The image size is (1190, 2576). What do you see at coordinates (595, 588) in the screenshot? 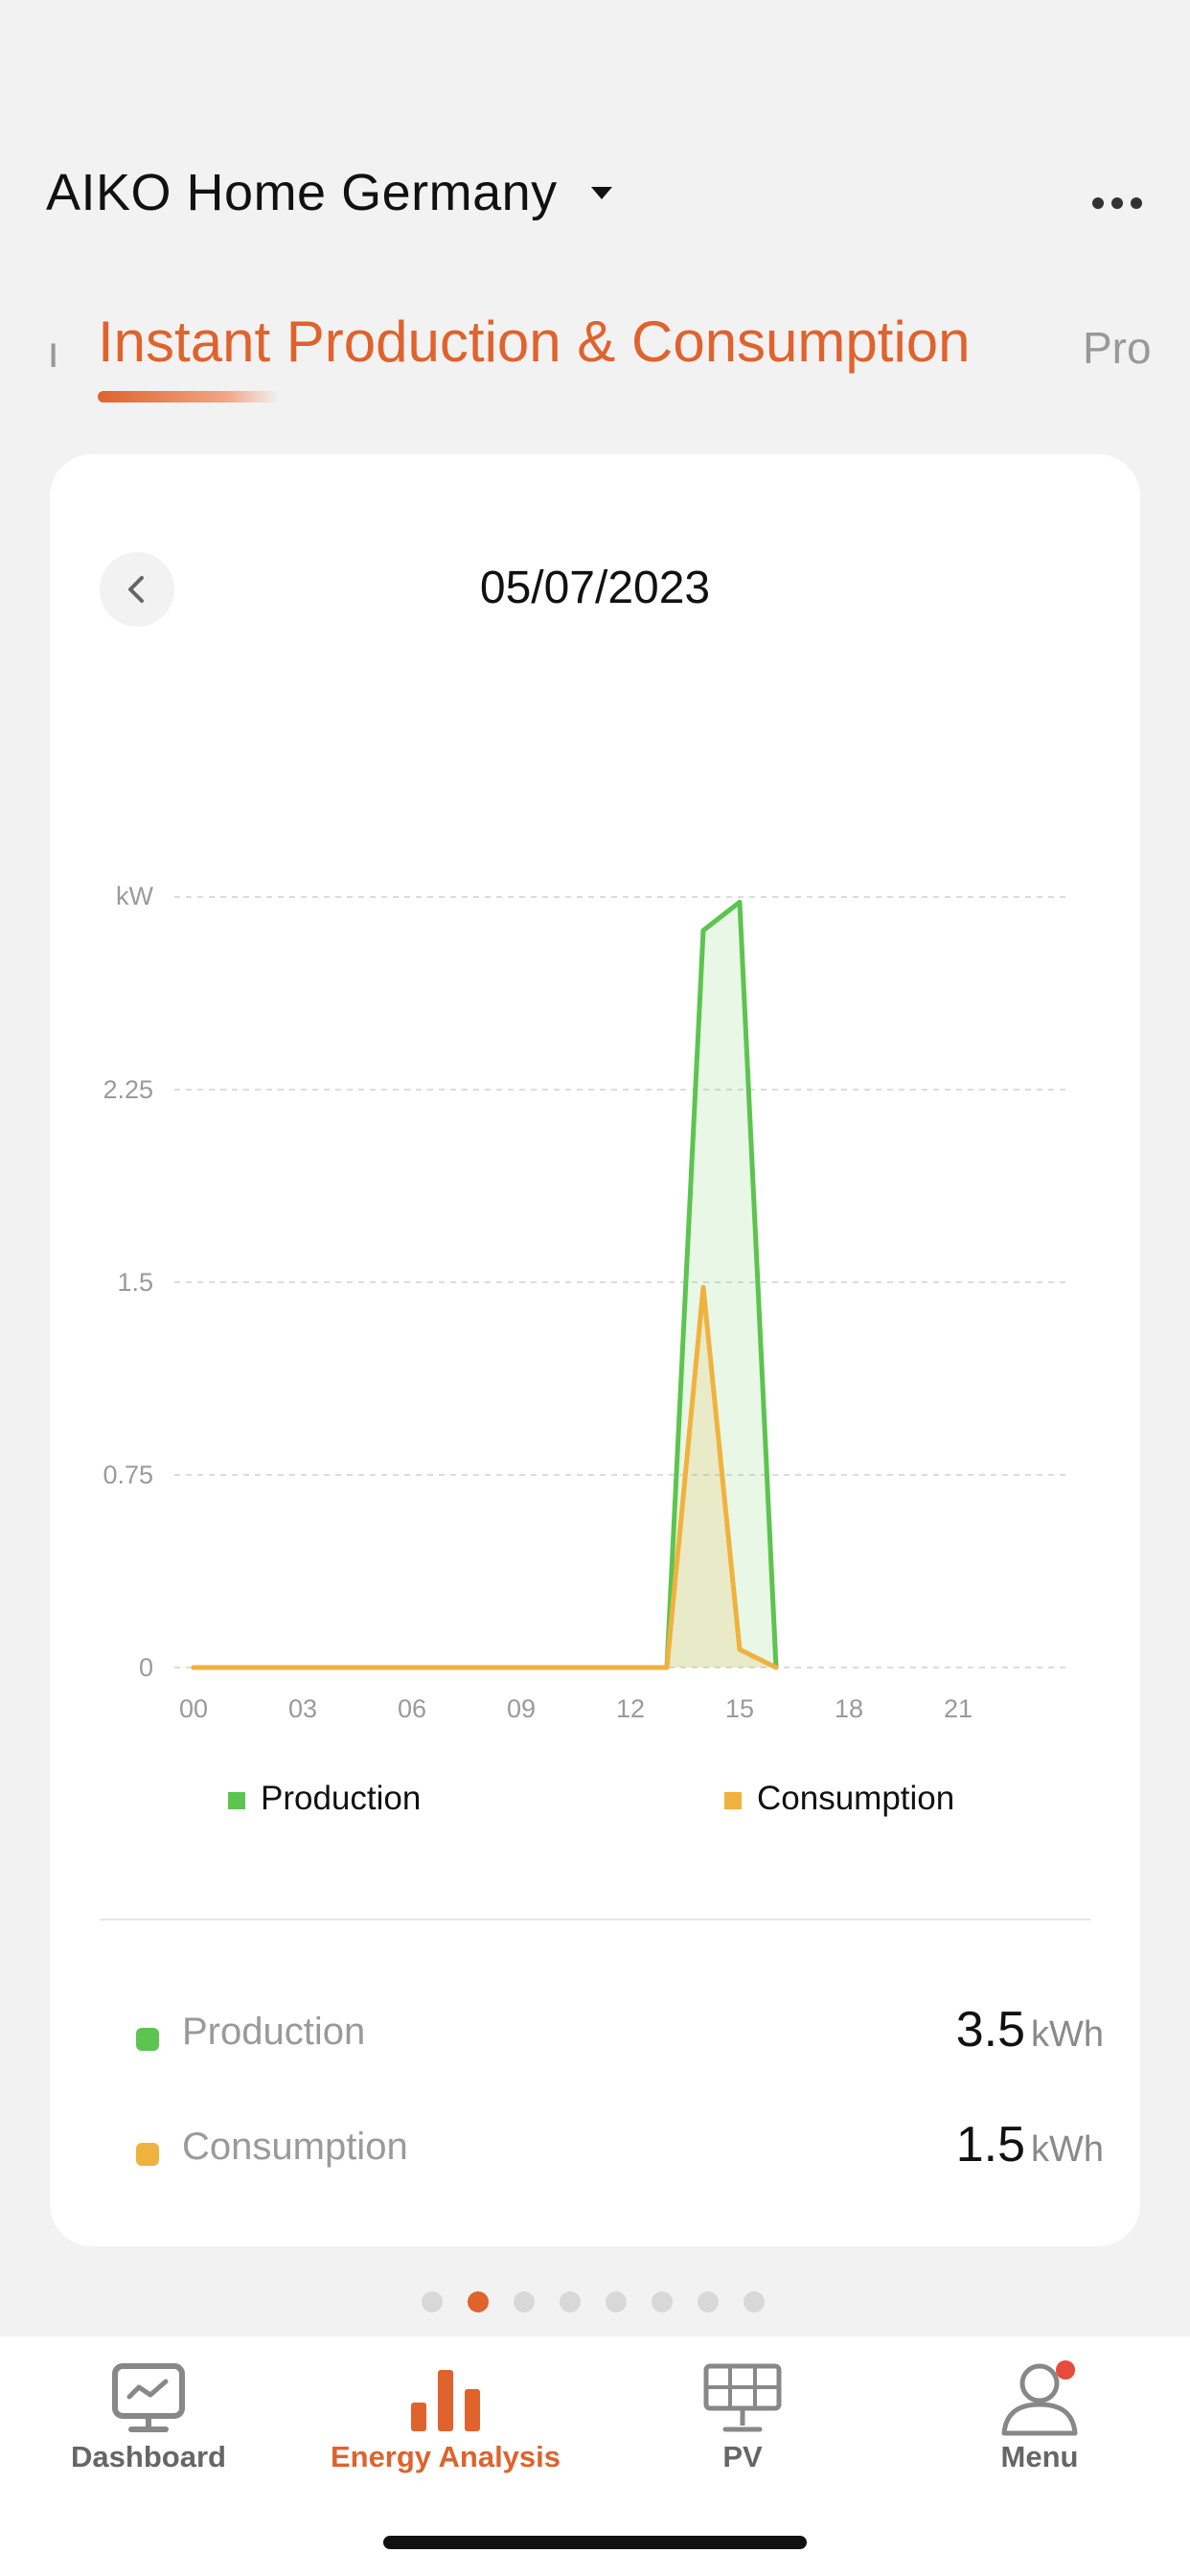
I see `date-label: 05/07/2023` at bounding box center [595, 588].